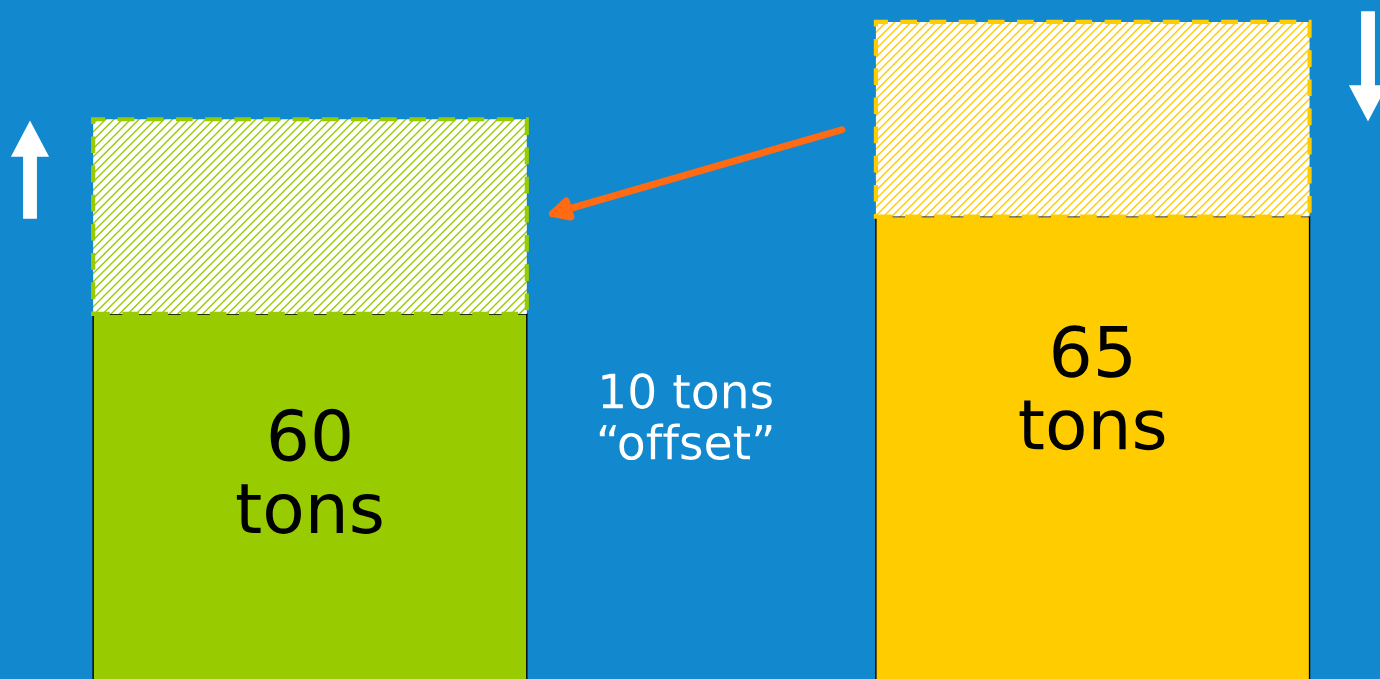 The height and width of the screenshot is (679, 1380). What do you see at coordinates (309, 471) in the screenshot?
I see `data-label: 60 tons` at bounding box center [309, 471].